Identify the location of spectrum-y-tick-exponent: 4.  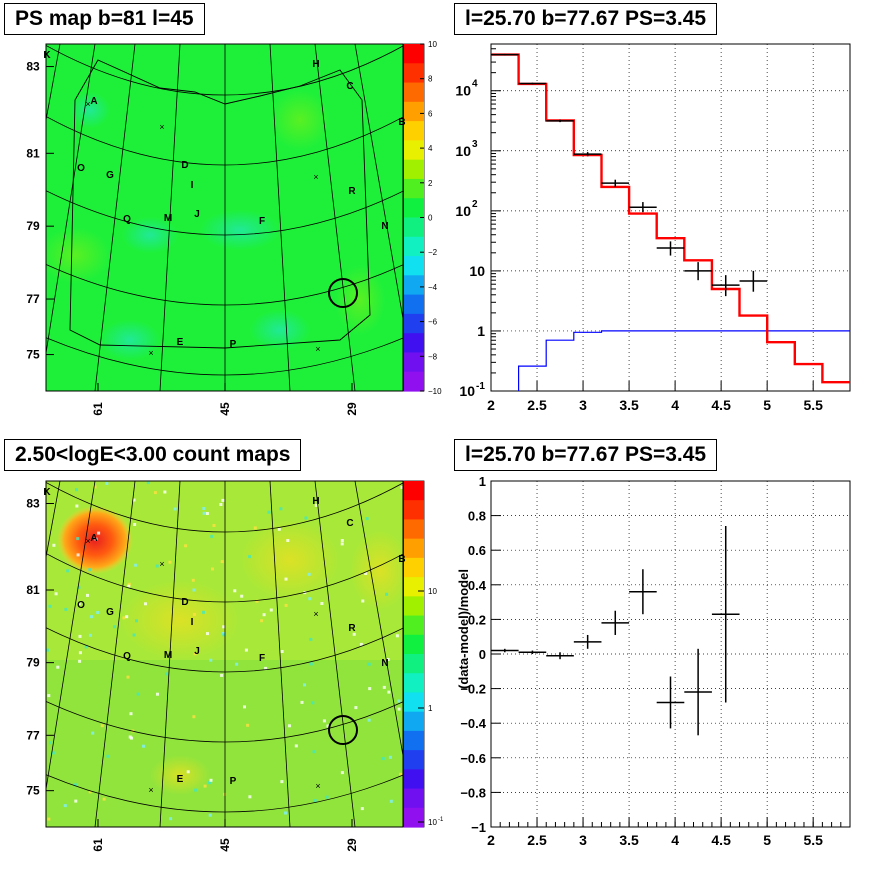
(475, 84).